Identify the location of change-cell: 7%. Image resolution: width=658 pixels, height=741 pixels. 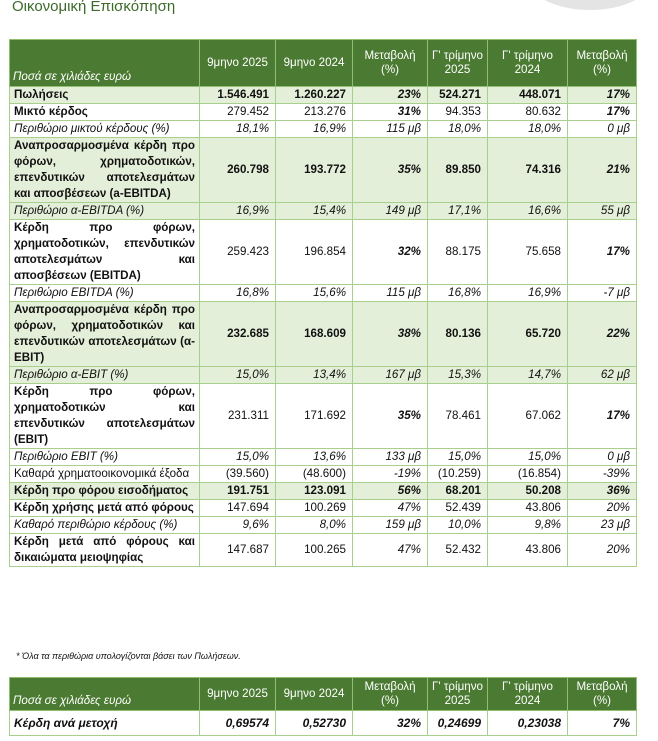
(602, 723).